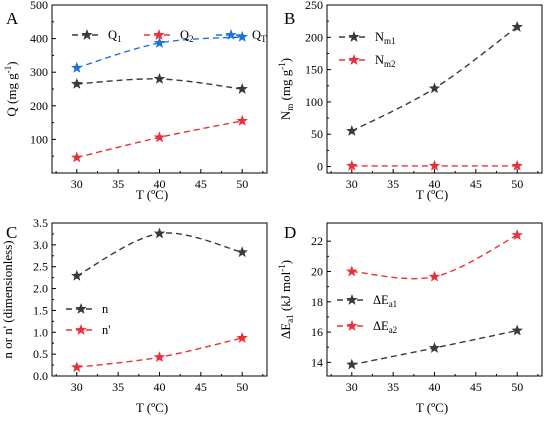 Image resolution: width=550 pixels, height=427 pixels. Describe the element at coordinates (385, 61) in the screenshot. I see `legend-label: Nm2` at that location.